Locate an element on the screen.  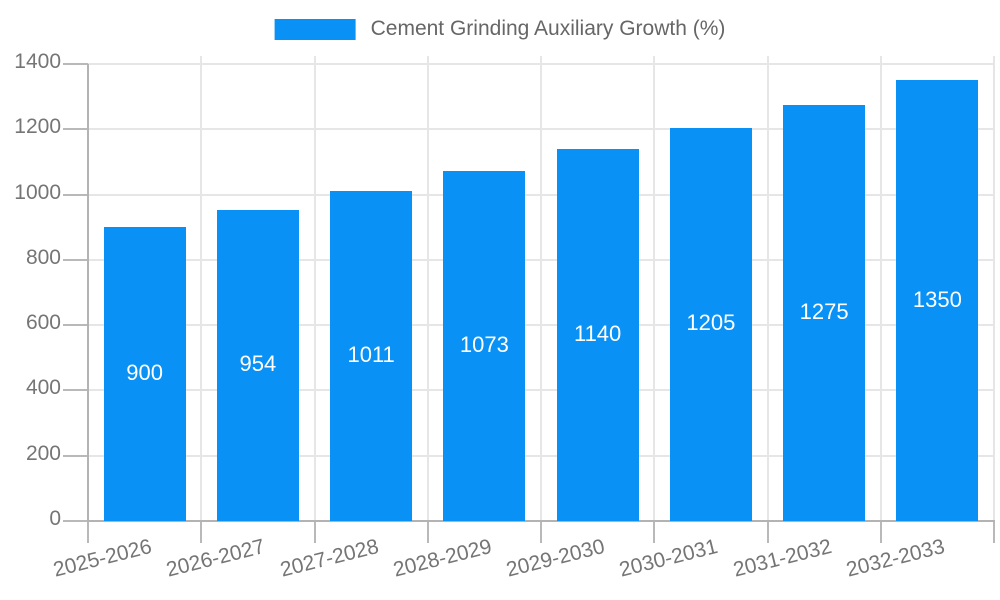
y-axis-tick-label: 400 is located at coordinates (43, 388).